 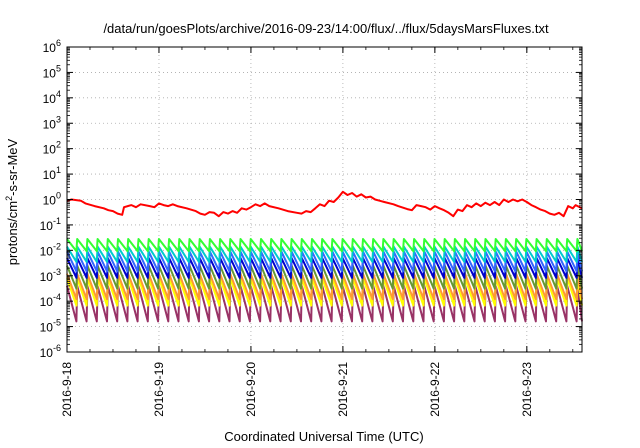 I want to click on y-tick-label: 10³, so click(x=52, y=122).